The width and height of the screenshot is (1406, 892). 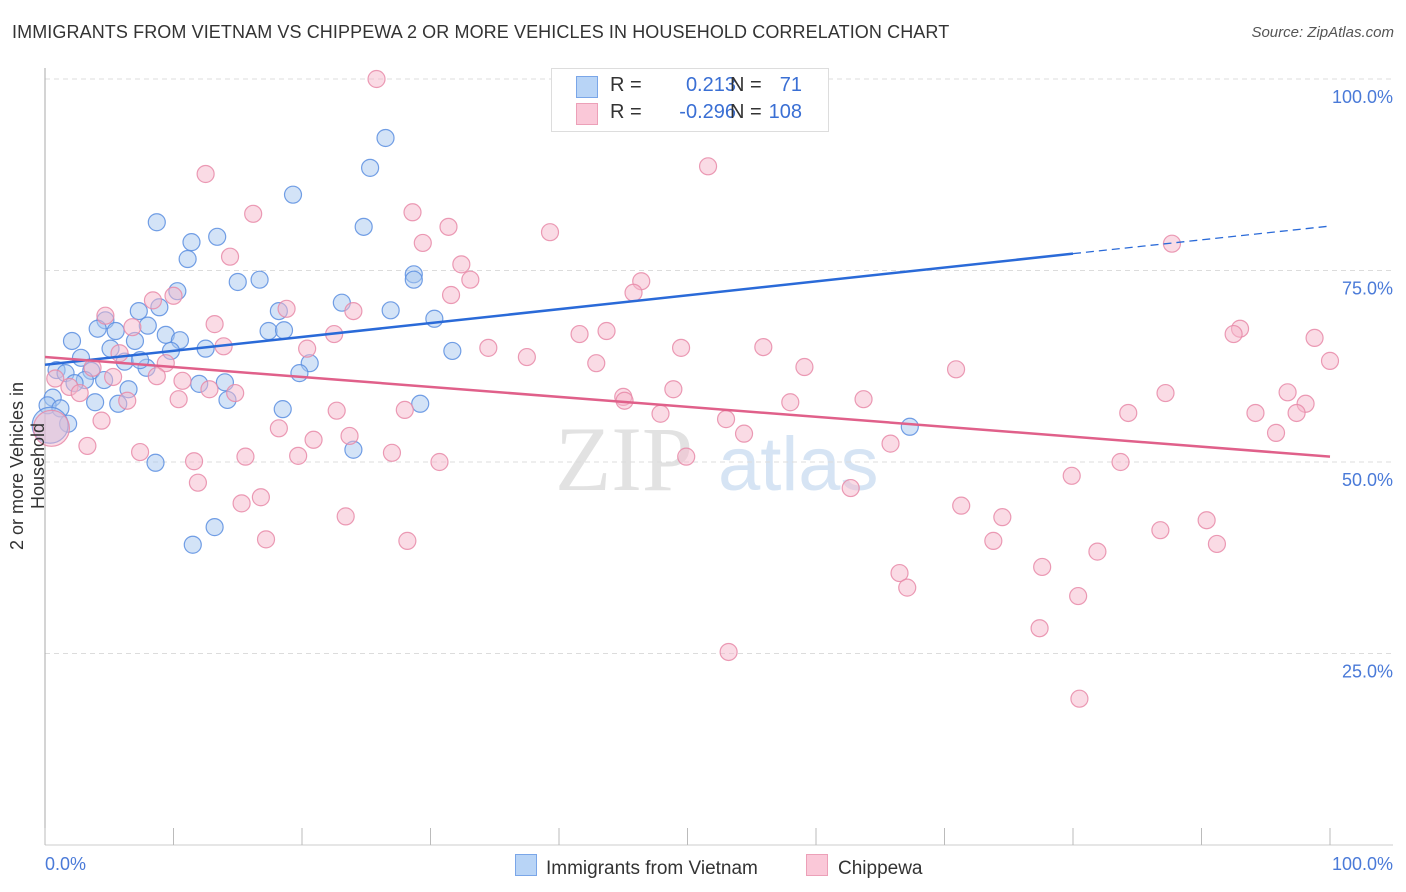 I want to click on x-tick-label-min: 0.0%, so click(x=65, y=864).